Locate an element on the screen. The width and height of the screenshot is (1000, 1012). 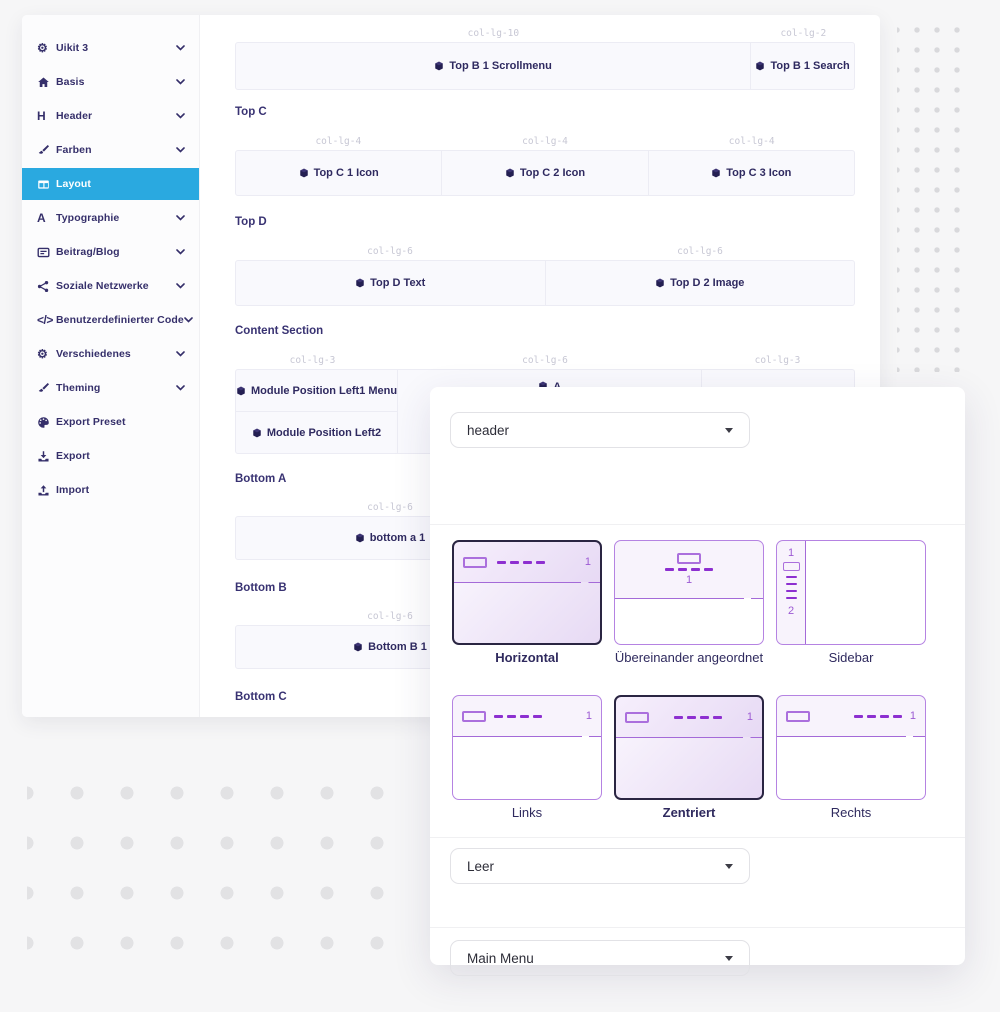
layout-option-sidebar: 1 2 is located at coordinates (851, 592).